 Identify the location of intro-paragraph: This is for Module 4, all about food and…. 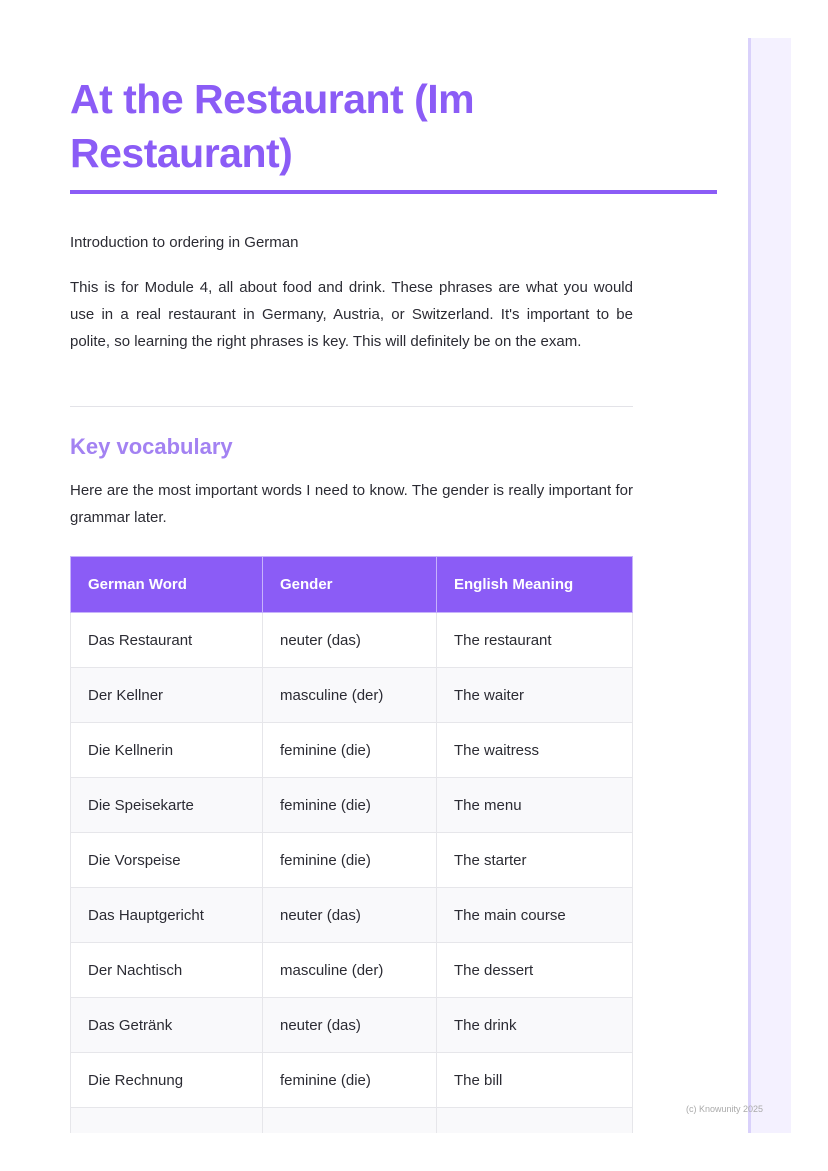
(351, 314).